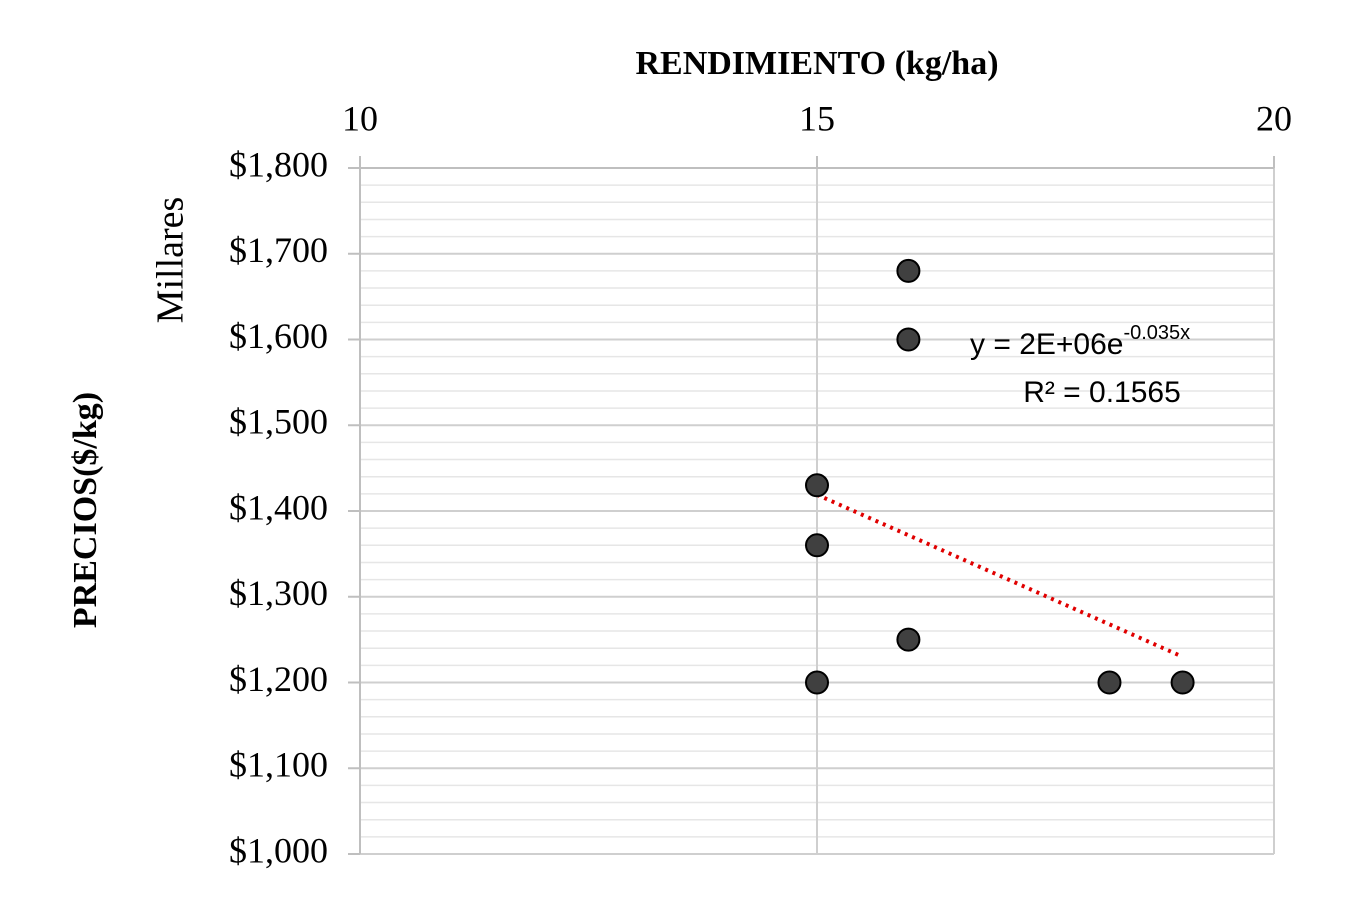 The width and height of the screenshot is (1349, 924). I want to click on x-tick-label: 10, so click(360, 118).